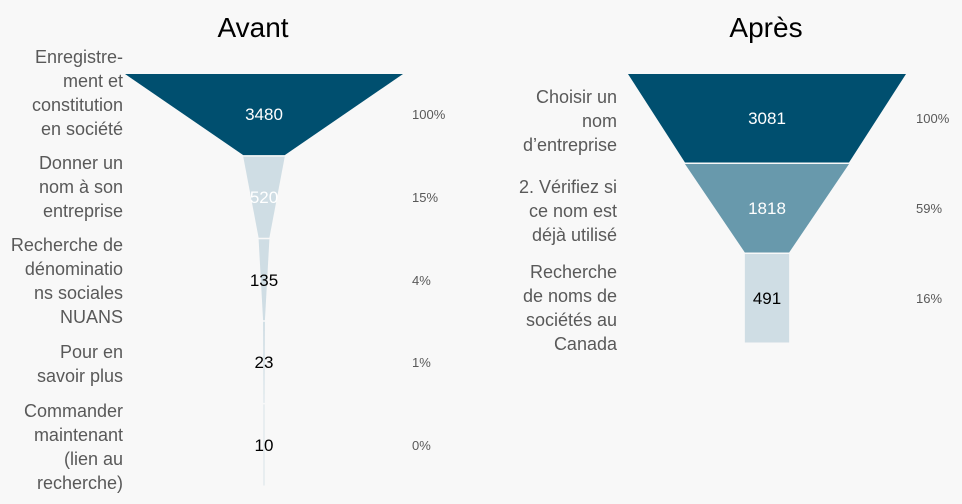  What do you see at coordinates (421, 445) in the screenshot?
I see `percentage-label: 0%` at bounding box center [421, 445].